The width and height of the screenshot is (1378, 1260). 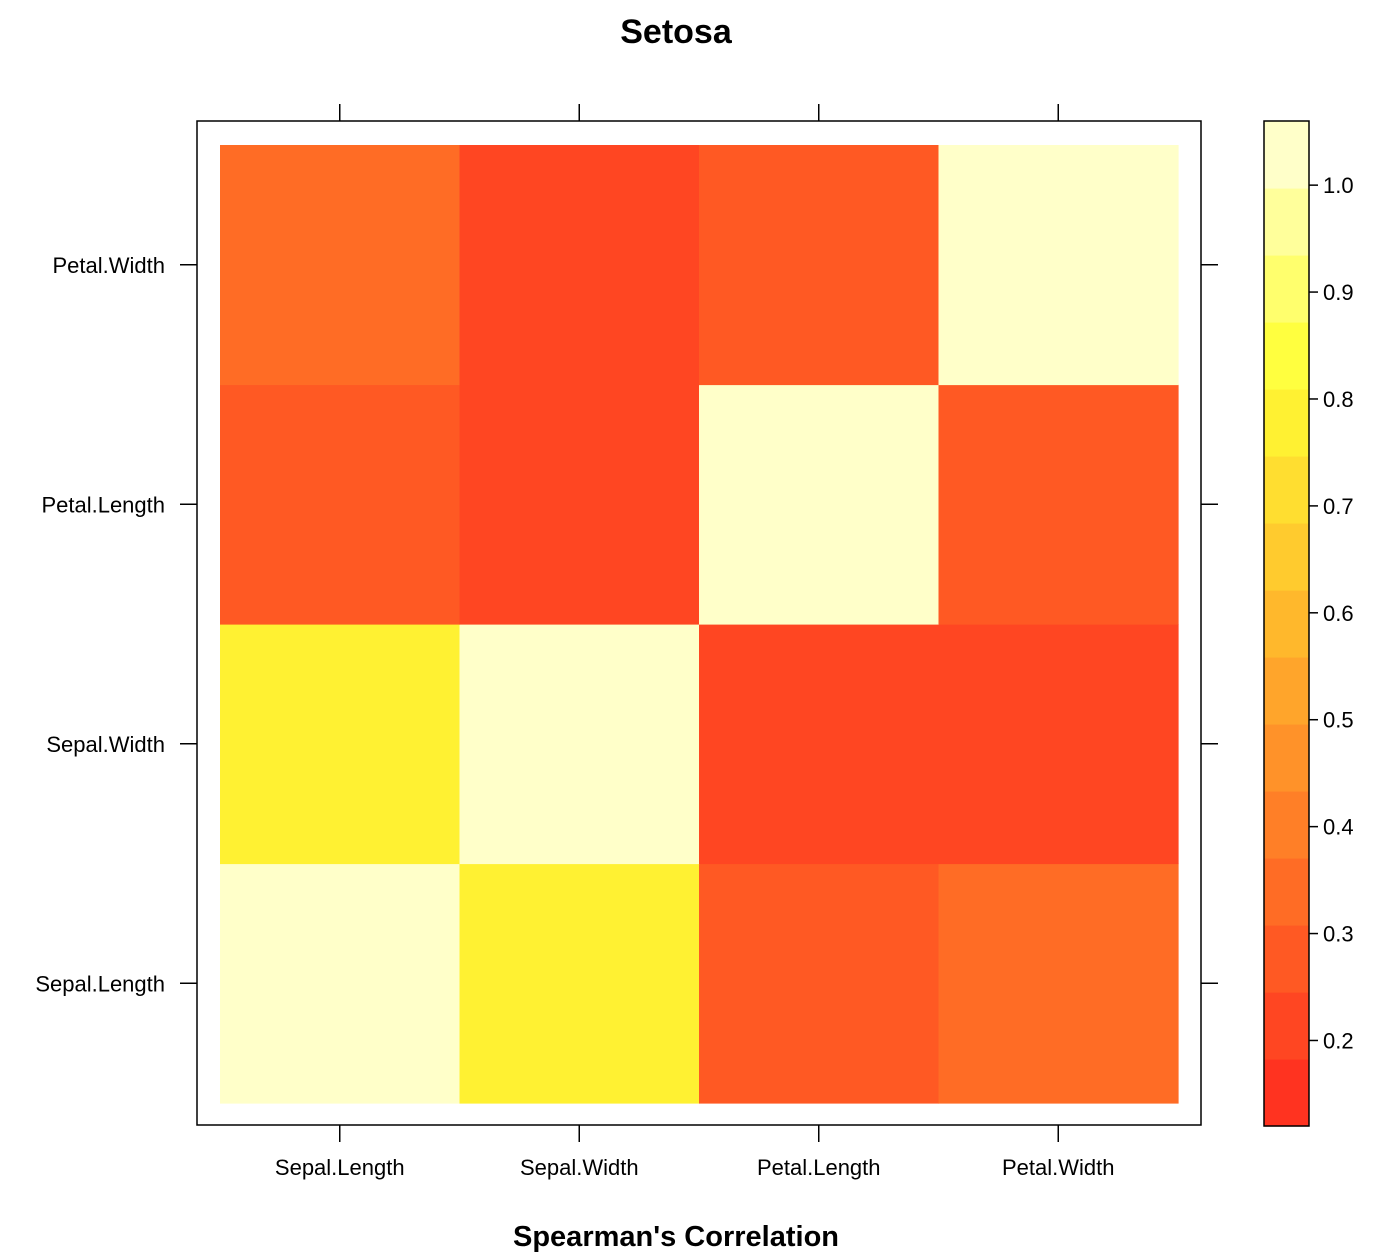 I want to click on colorbar-tick-label: 0.4, so click(x=1338, y=827).